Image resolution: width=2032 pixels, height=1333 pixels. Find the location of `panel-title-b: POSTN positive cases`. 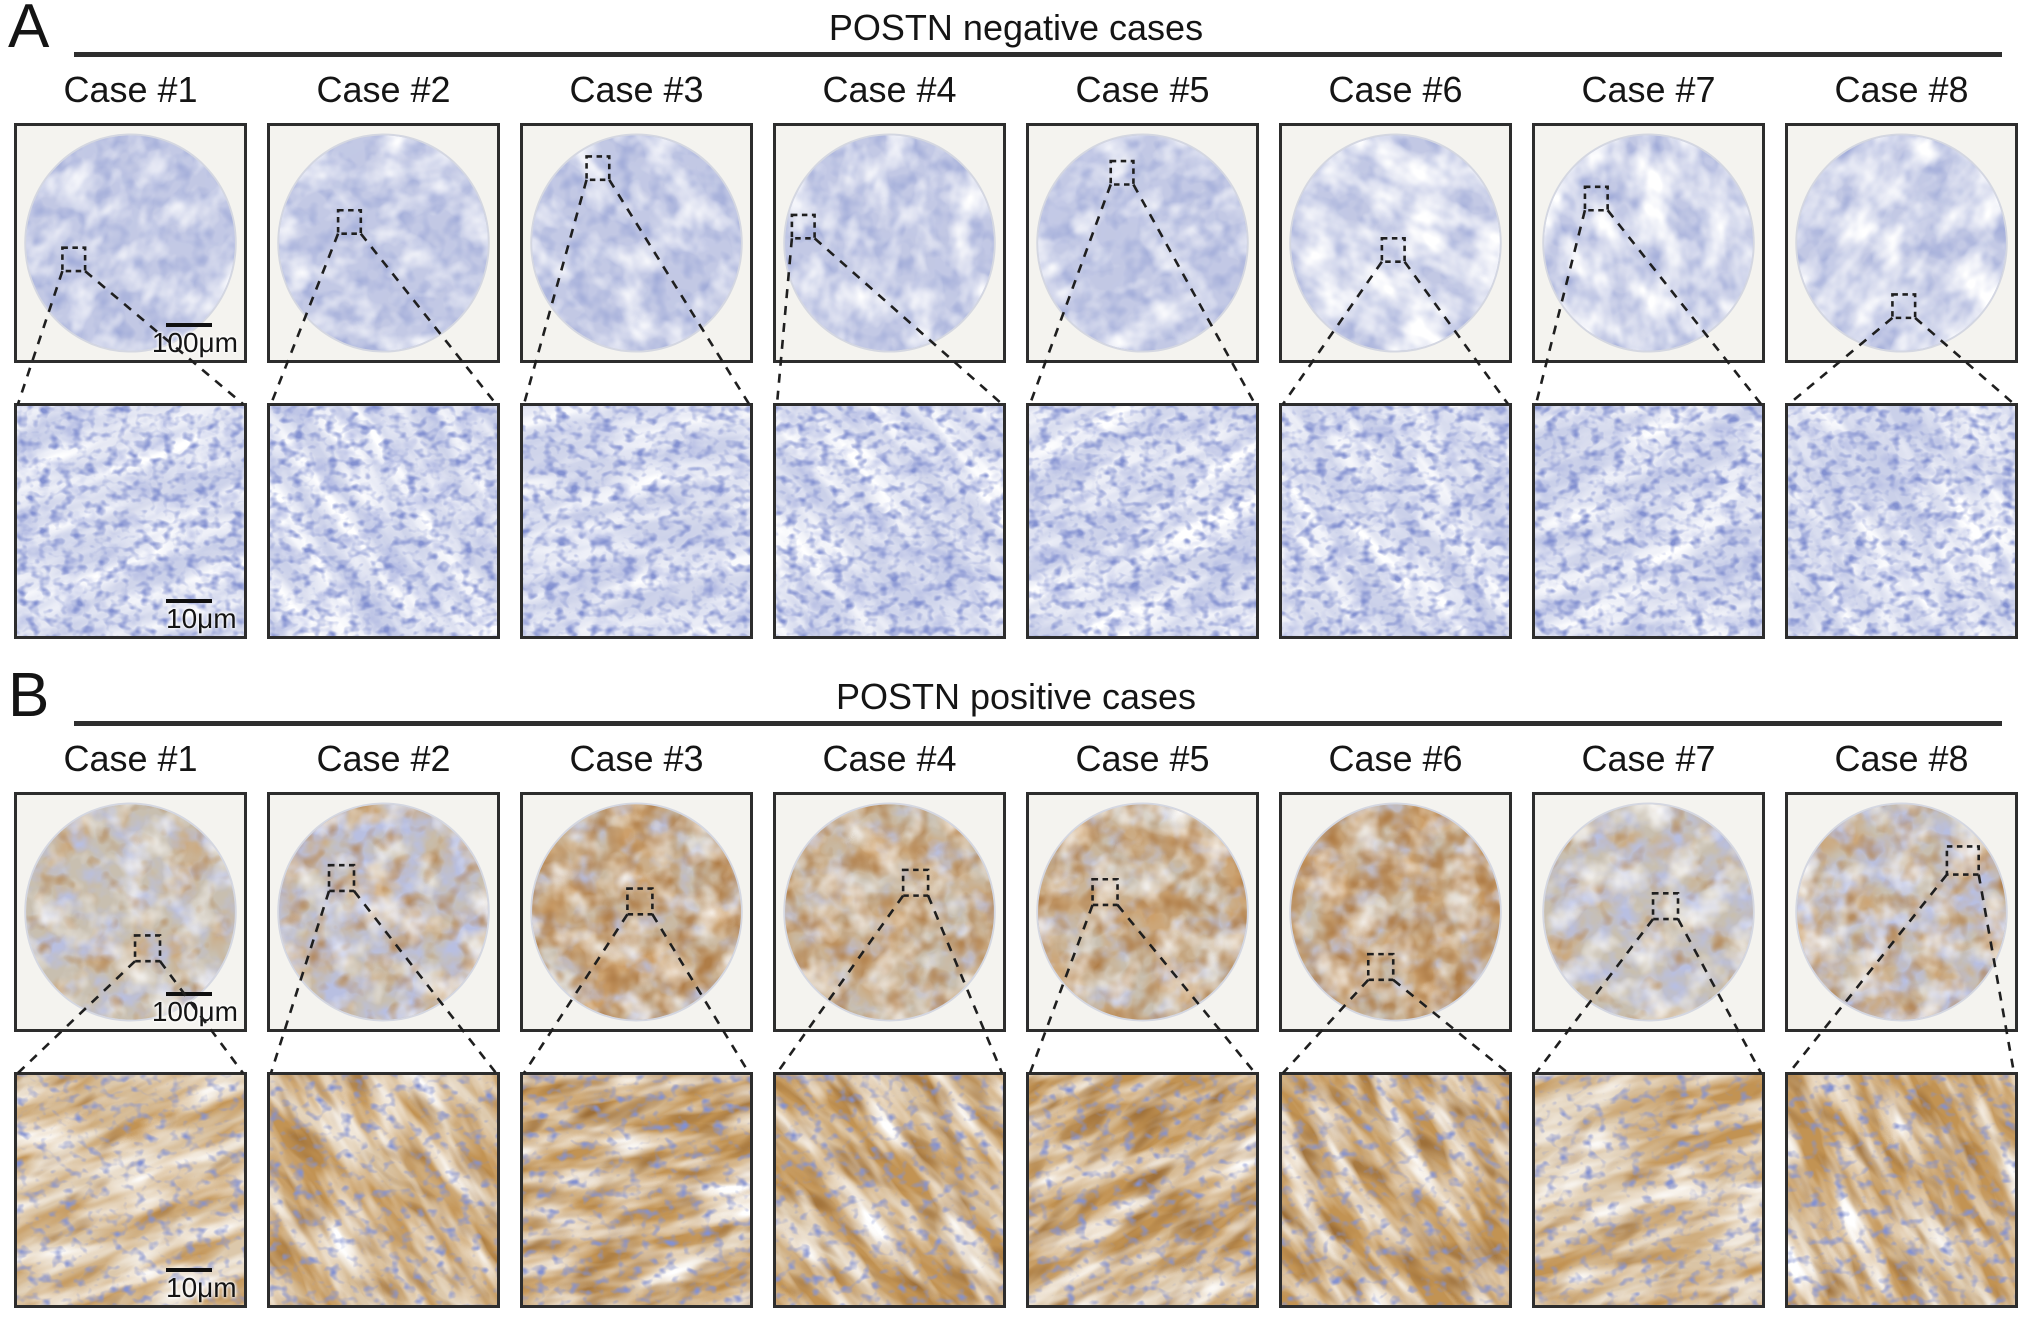

panel-title-b: POSTN positive cases is located at coordinates (1016, 696).